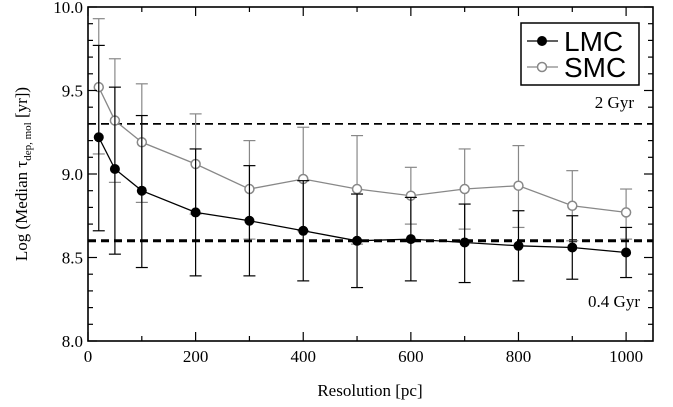 This screenshot has height=407, width=673. I want to click on x-tick-label: 800, so click(519, 356).